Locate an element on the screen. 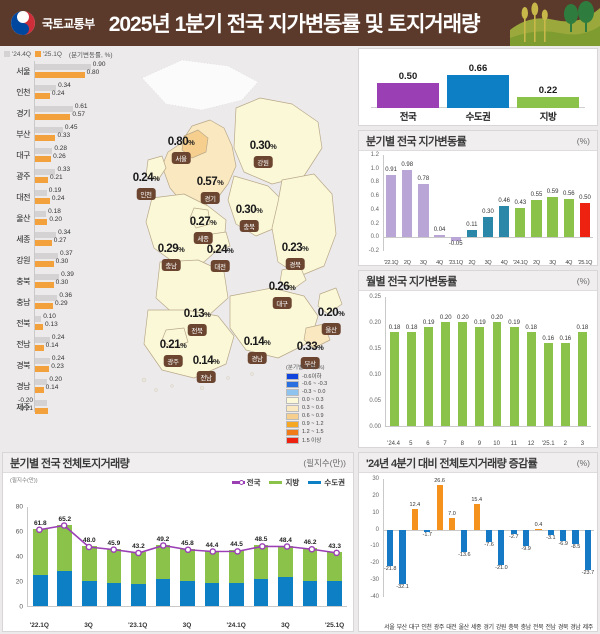  month-bar is located at coordinates (394, 379).